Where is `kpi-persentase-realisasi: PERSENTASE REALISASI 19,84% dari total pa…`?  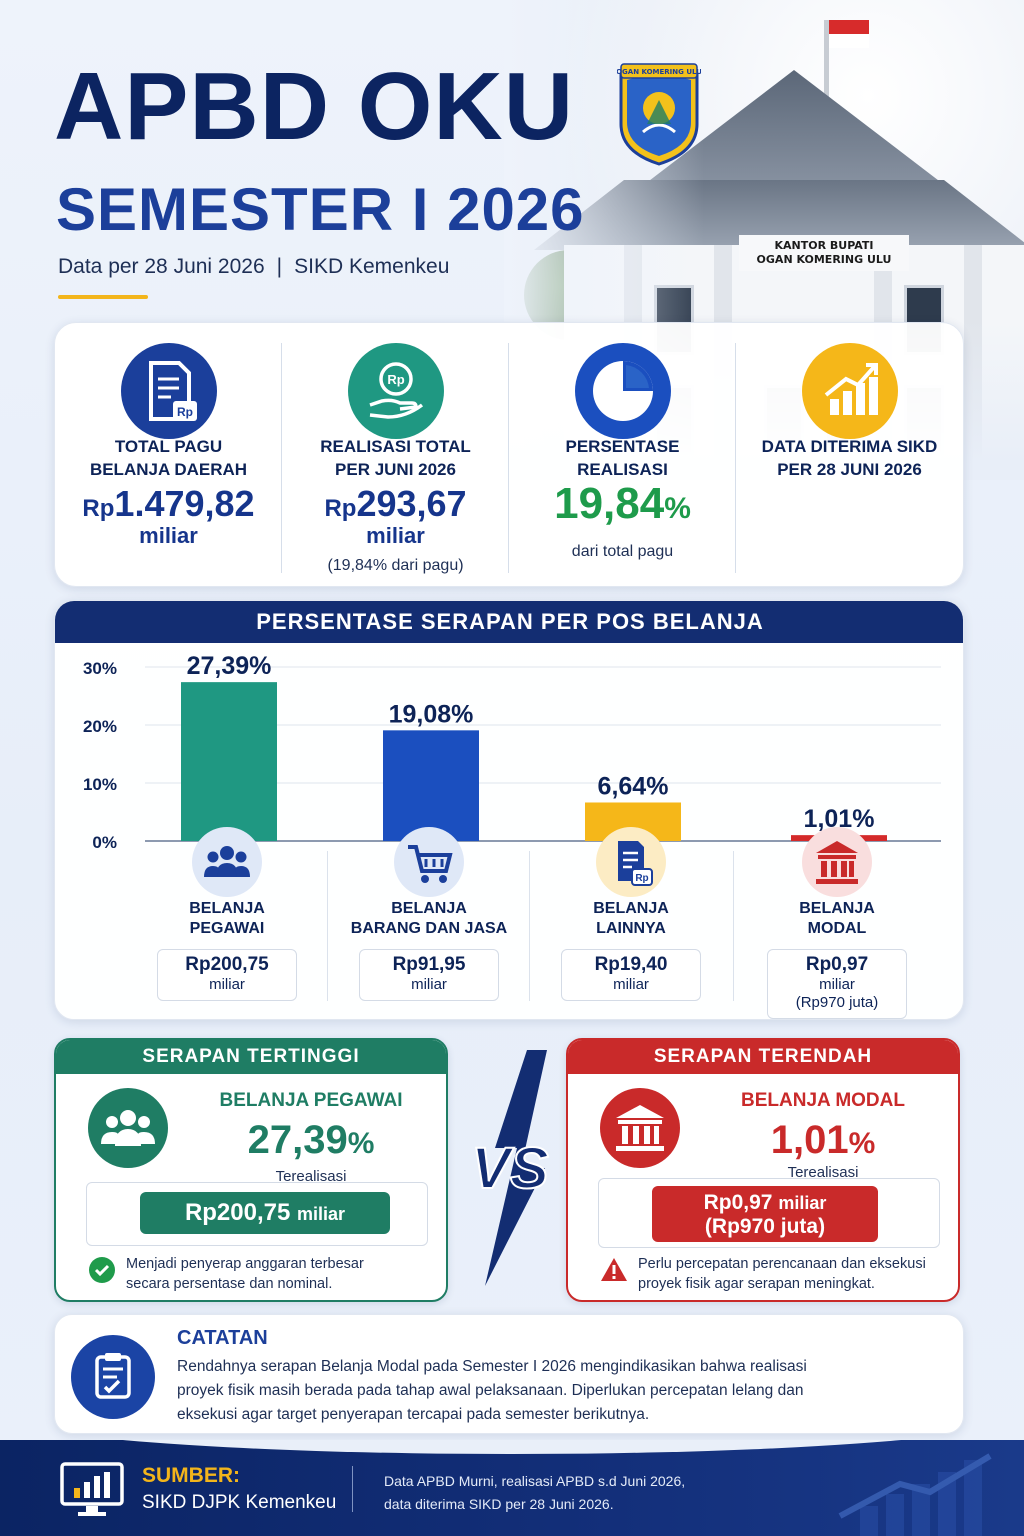
kpi-persentase-realisasi: PERSENTASE REALISASI 19,84% dari total pa… is located at coordinates (622, 455).